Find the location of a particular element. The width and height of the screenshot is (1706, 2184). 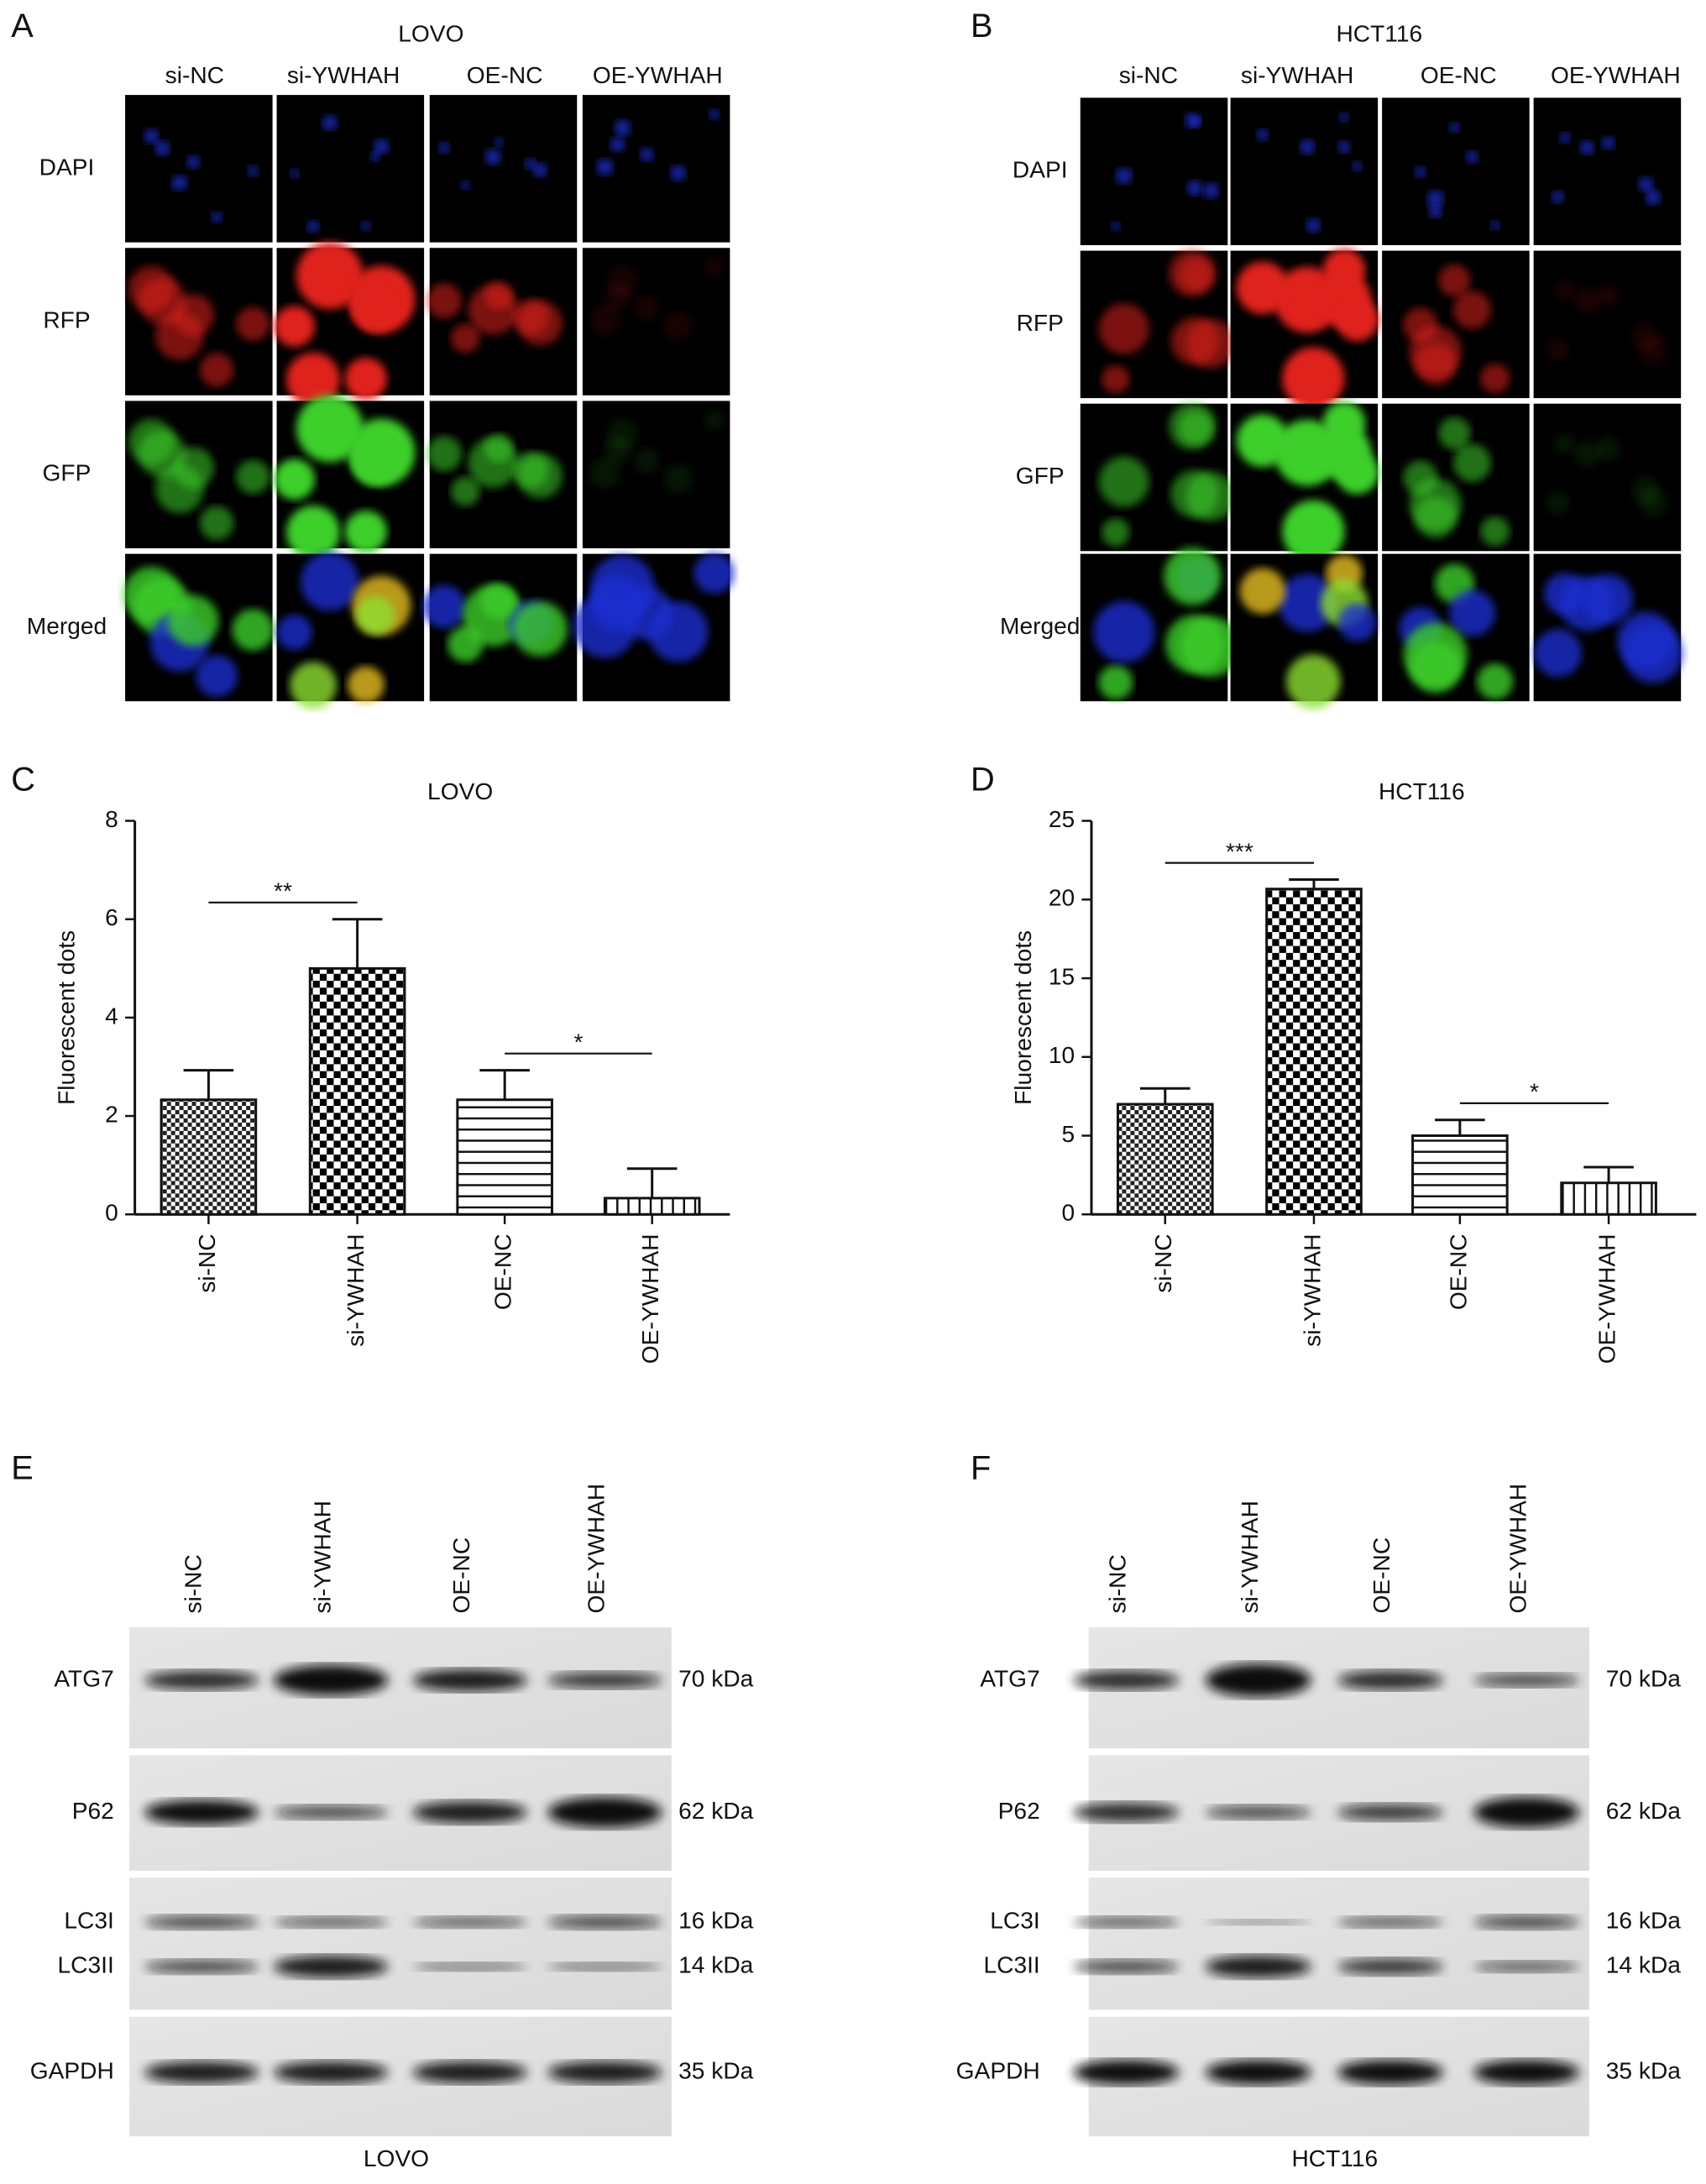

size-label: 62 kDa is located at coordinates (1644, 1811).